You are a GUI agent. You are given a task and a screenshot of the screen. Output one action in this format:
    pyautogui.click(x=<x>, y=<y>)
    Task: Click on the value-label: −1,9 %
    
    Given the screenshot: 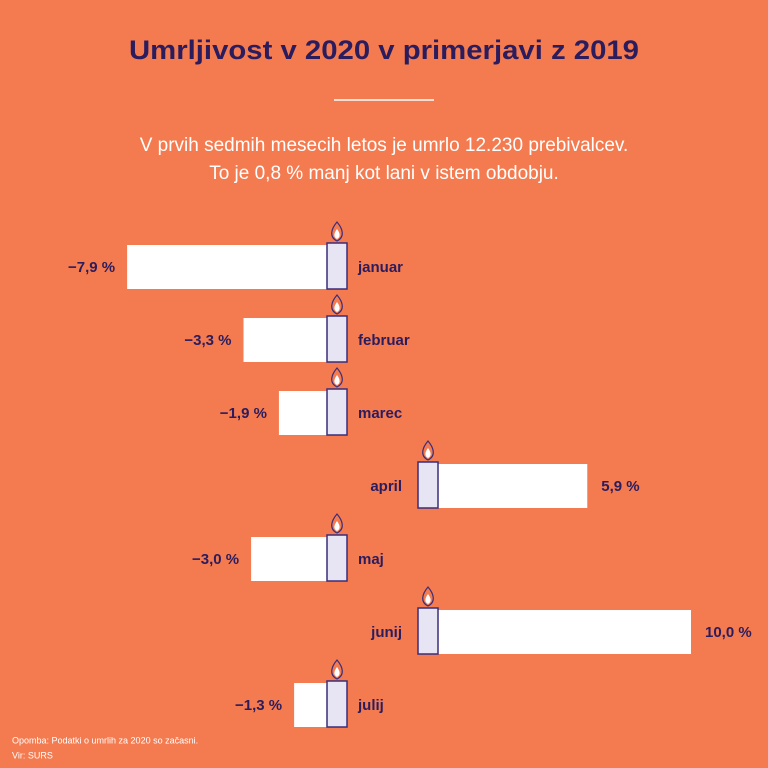 What is the action you would take?
    pyautogui.click(x=243, y=413)
    